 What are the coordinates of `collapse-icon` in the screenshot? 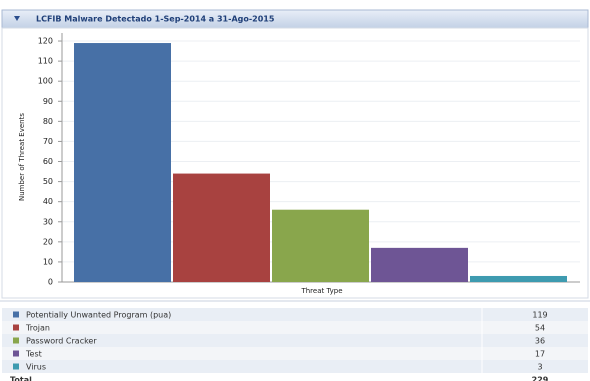 It's located at (17, 18).